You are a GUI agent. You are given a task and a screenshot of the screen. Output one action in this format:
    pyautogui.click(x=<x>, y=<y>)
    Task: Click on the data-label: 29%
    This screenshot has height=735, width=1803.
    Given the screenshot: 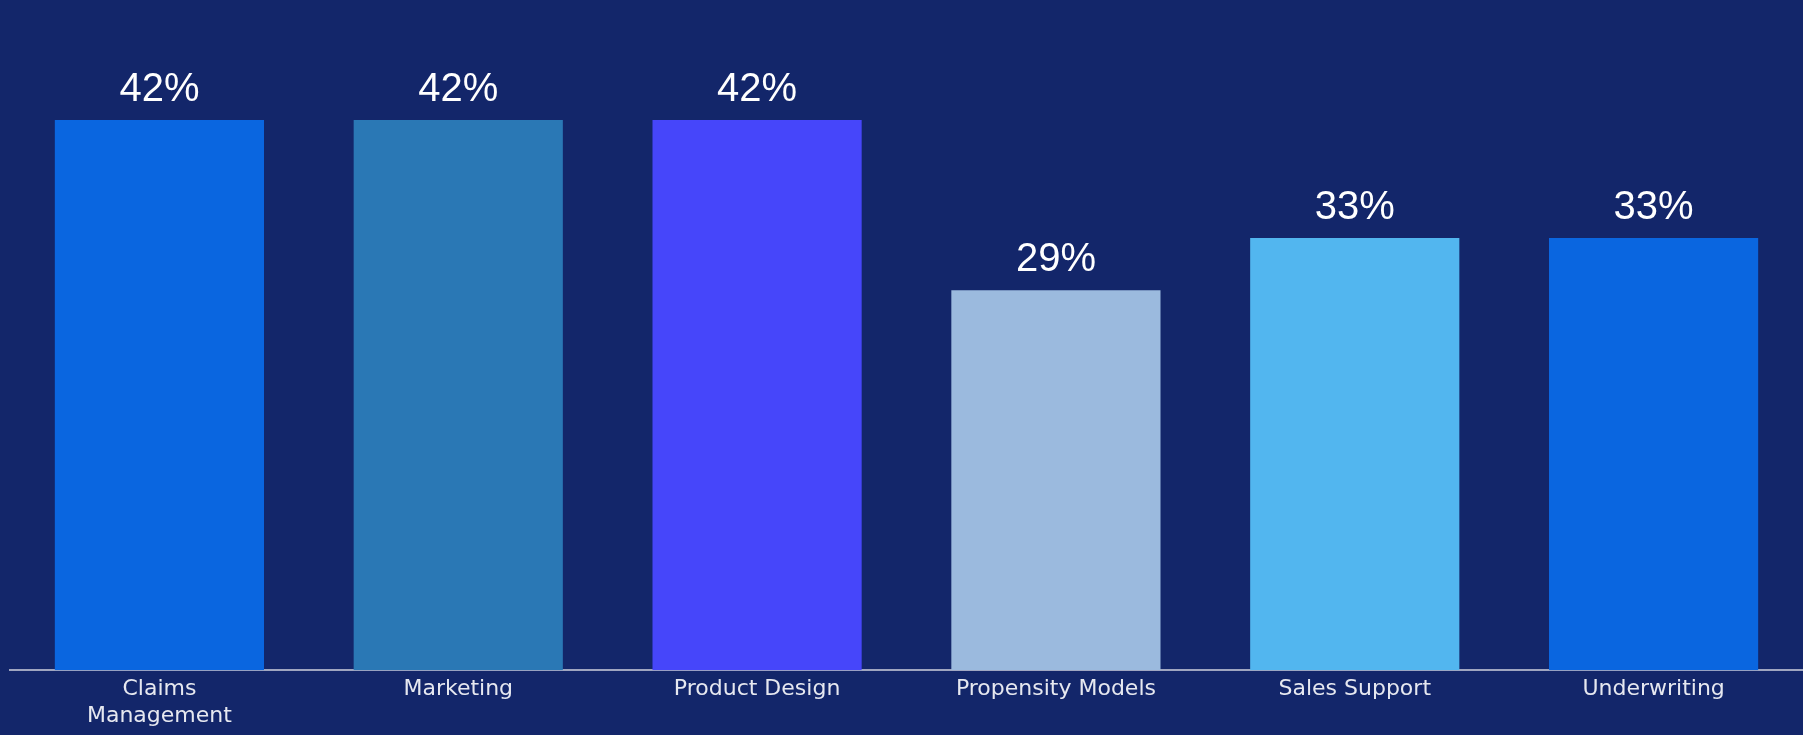 What is the action you would take?
    pyautogui.click(x=1055, y=257)
    